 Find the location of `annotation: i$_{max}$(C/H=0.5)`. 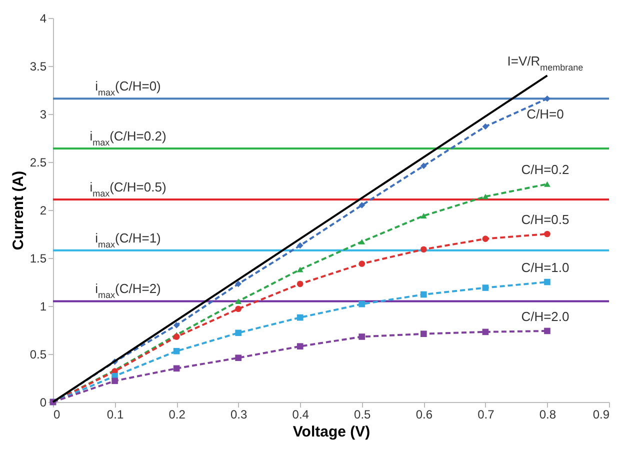

annotation: i$_{max}$(C/H=0.5) is located at coordinates (128, 188).